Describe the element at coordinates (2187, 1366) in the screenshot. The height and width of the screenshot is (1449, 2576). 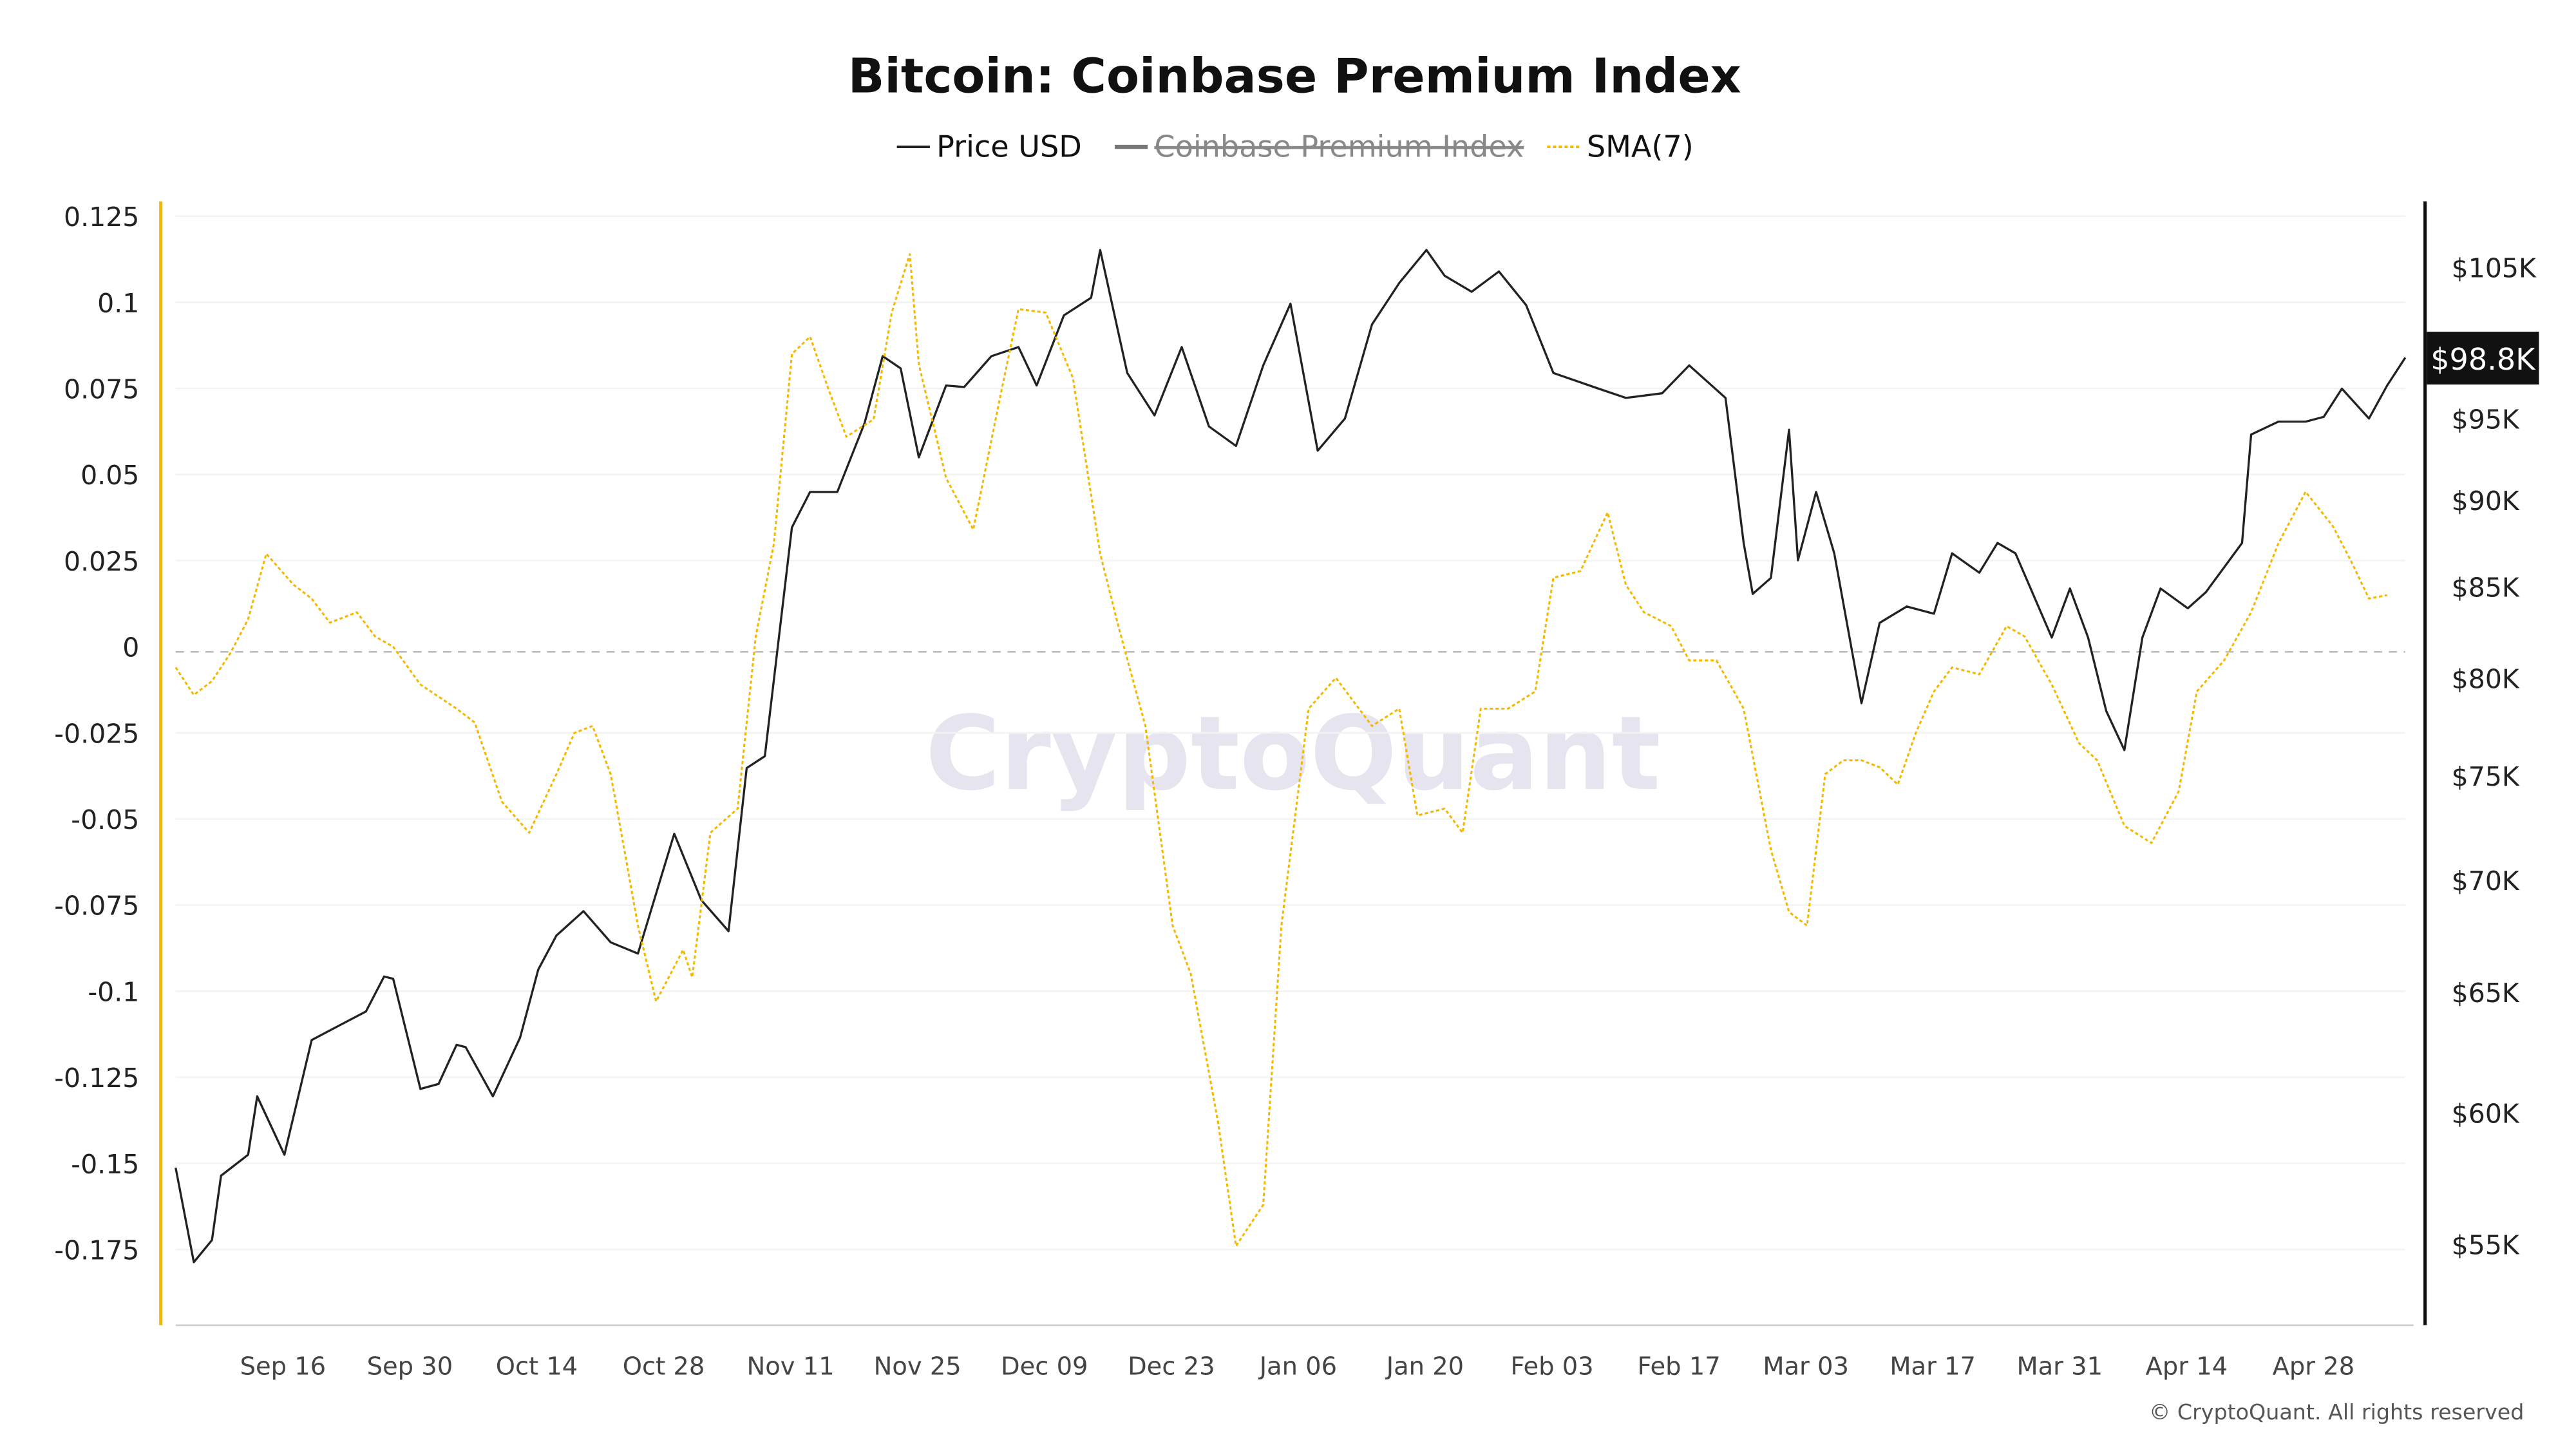
I see `x-tick-label: Apr 14` at that location.